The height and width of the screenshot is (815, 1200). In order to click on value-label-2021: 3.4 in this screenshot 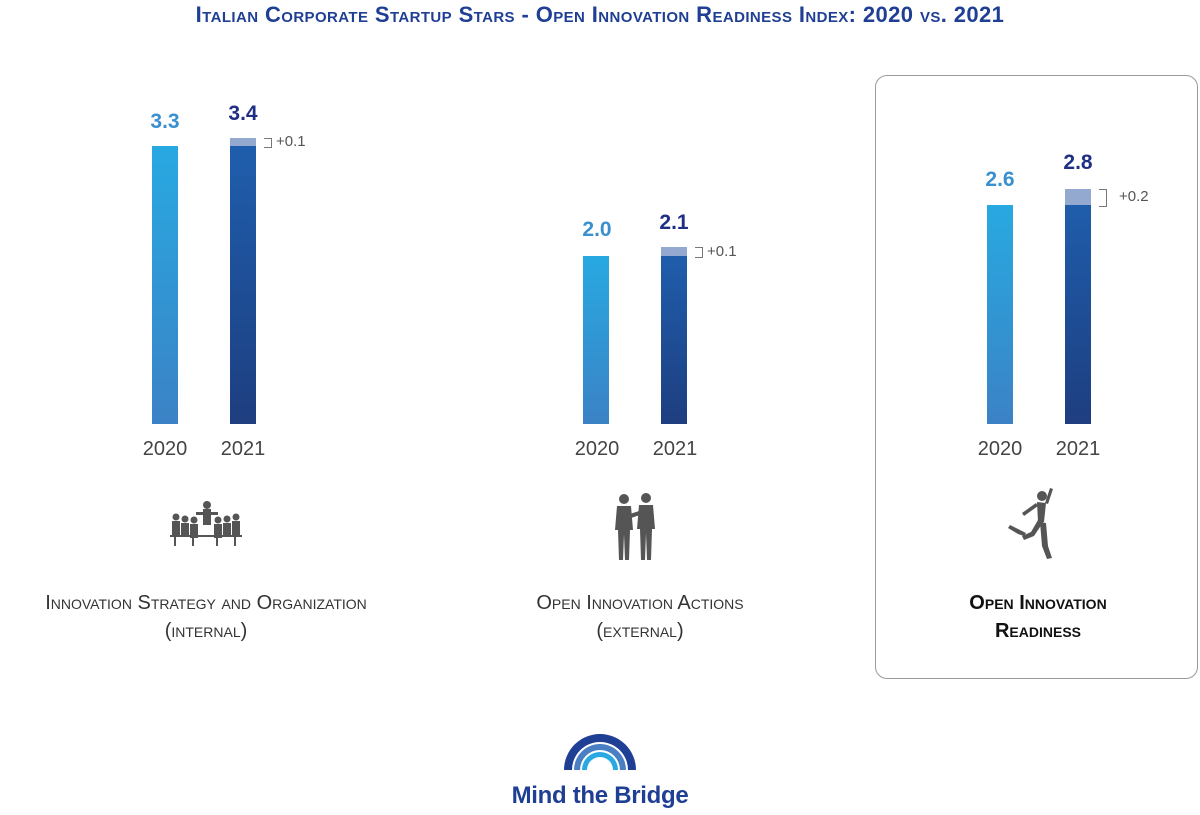, I will do `click(243, 113)`.